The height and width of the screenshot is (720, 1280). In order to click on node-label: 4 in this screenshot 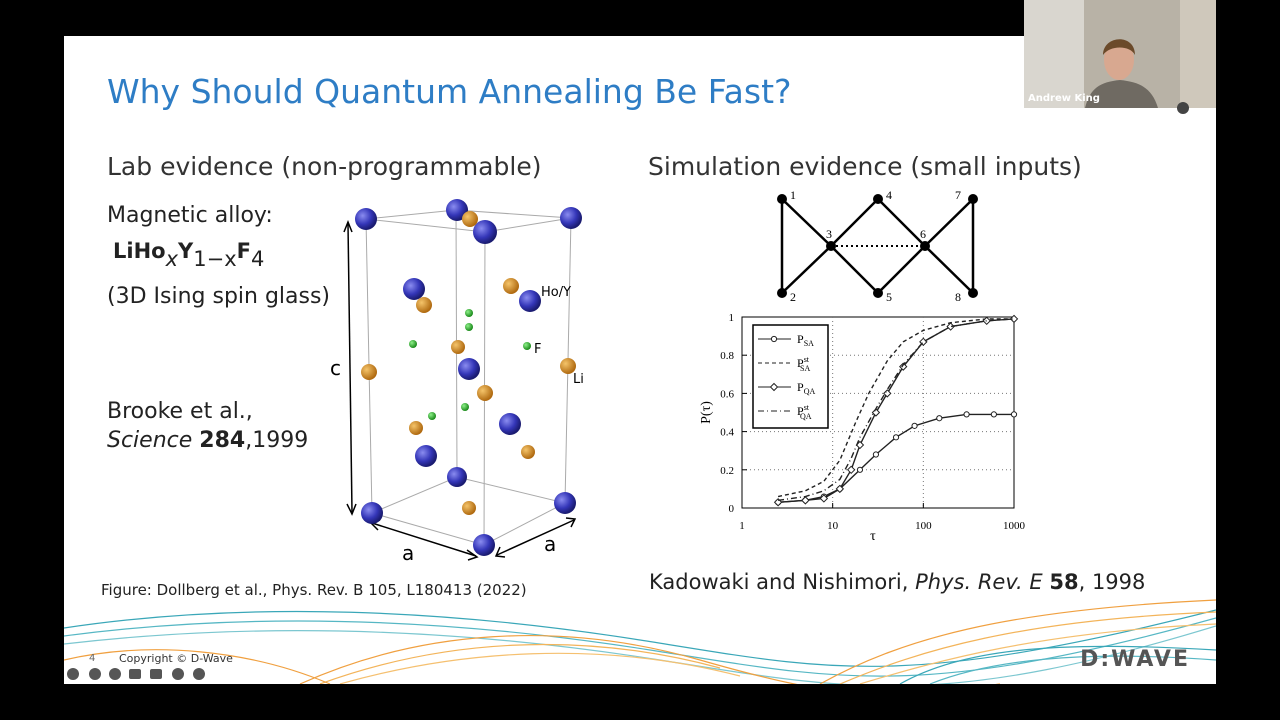, I will do `click(889, 195)`.